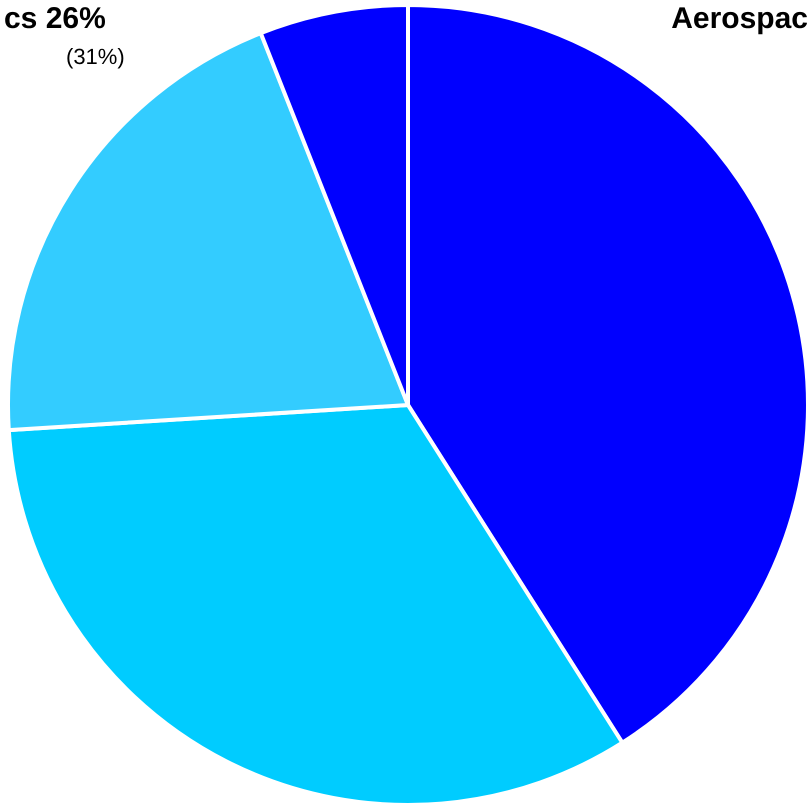  Describe the element at coordinates (55, 19) in the screenshot. I see `text: cs 26%` at that location.